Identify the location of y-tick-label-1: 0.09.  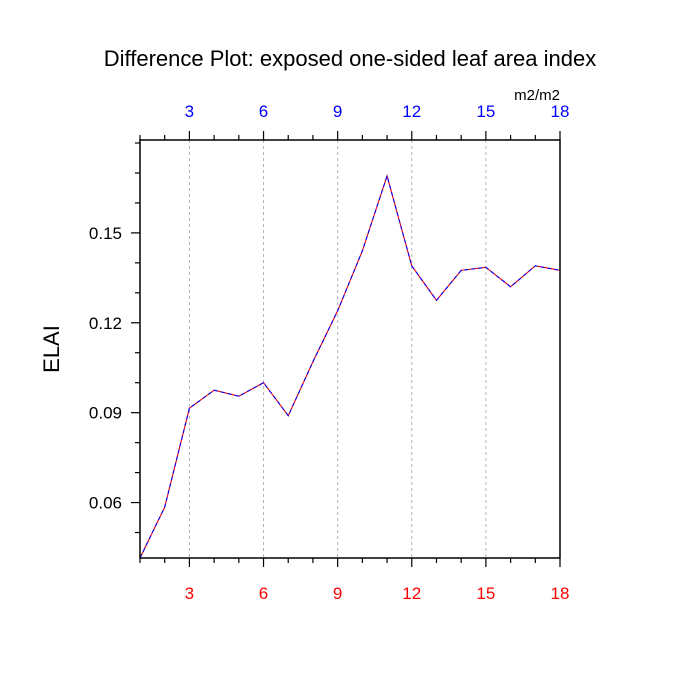
(105, 413).